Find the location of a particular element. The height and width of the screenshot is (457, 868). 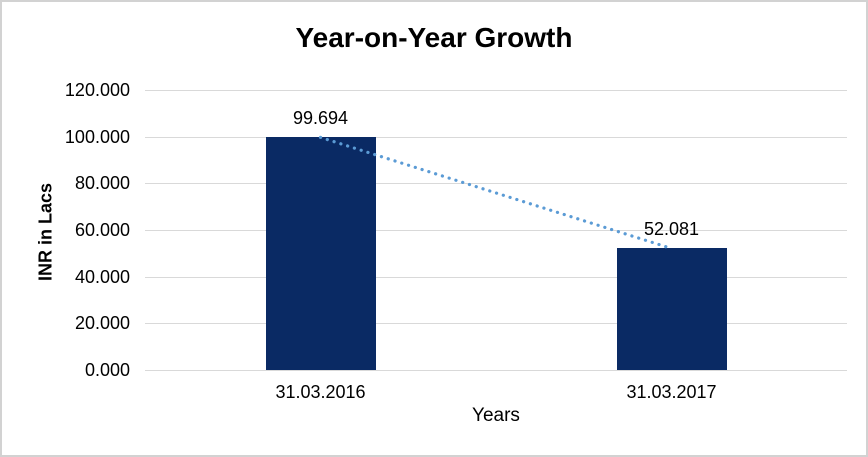

bar-31.03.2016 is located at coordinates (320, 253).